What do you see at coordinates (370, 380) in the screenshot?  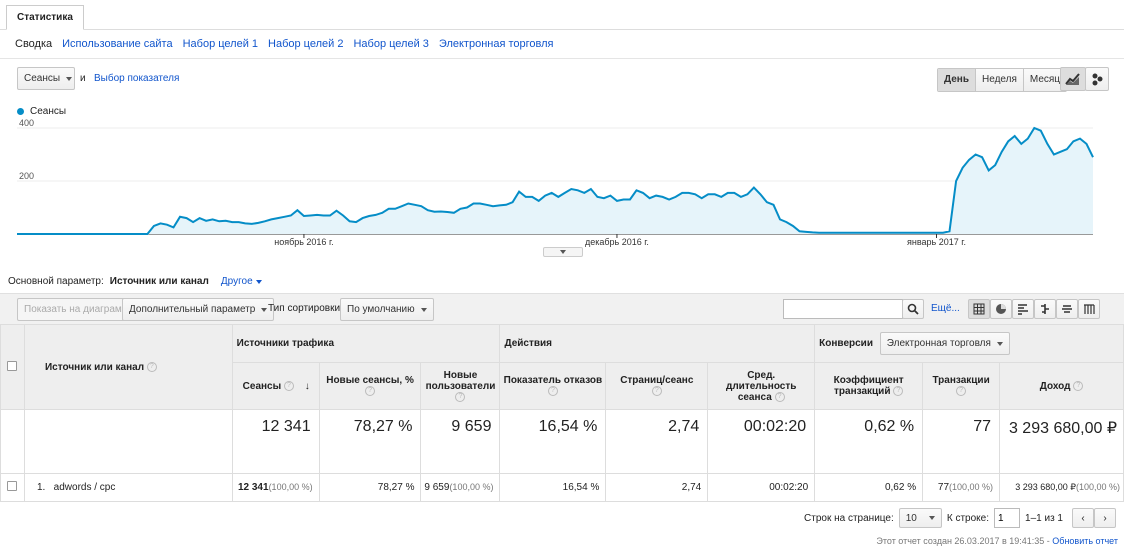 I see `col-new-sessions-label: Новые сеансы, %` at bounding box center [370, 380].